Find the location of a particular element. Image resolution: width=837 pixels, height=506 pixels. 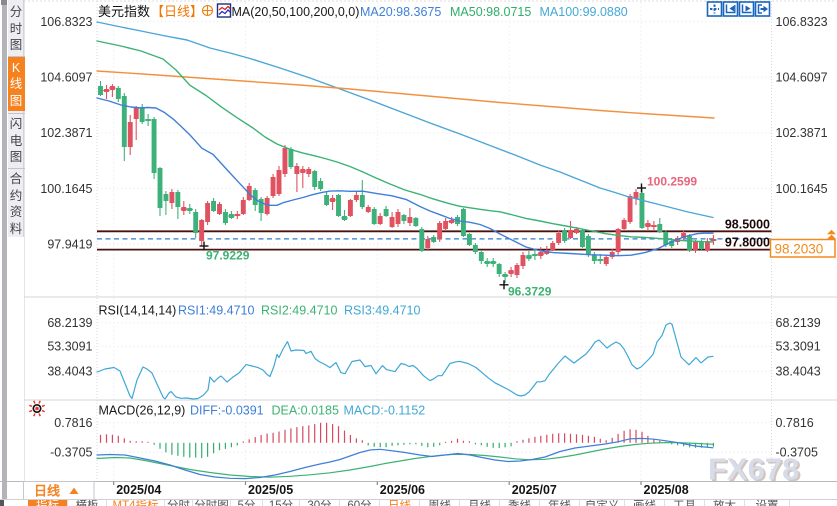

svg-text: 97.9419 is located at coordinates (69, 244).